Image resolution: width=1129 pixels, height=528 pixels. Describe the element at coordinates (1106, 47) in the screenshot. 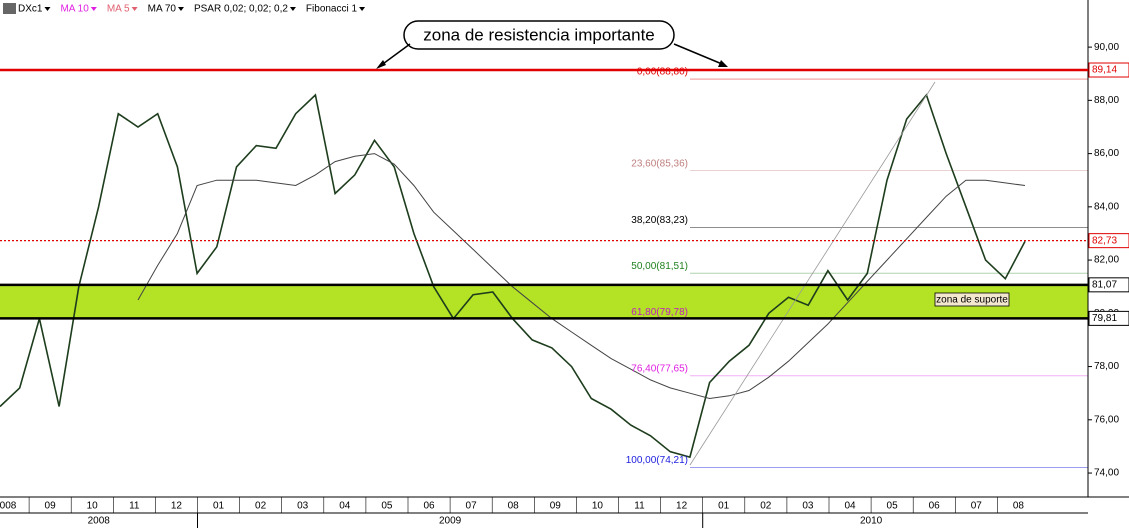

I see `y-tick-label: 90,00` at that location.